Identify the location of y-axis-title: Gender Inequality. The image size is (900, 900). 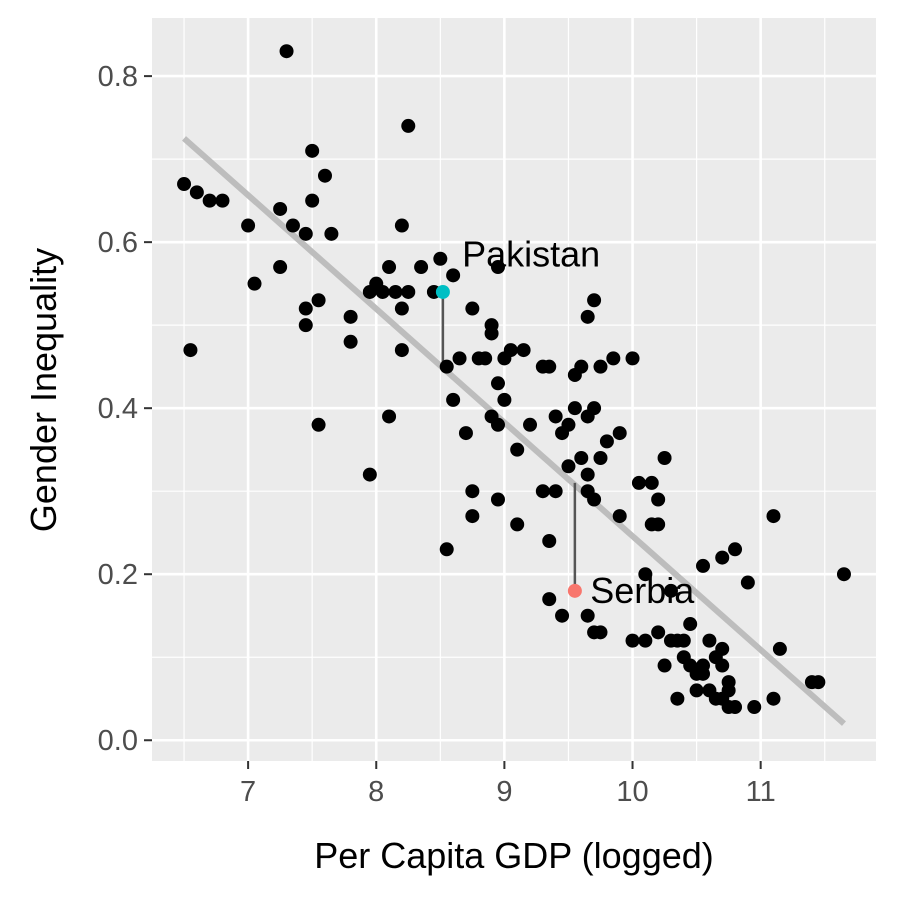
(43, 390).